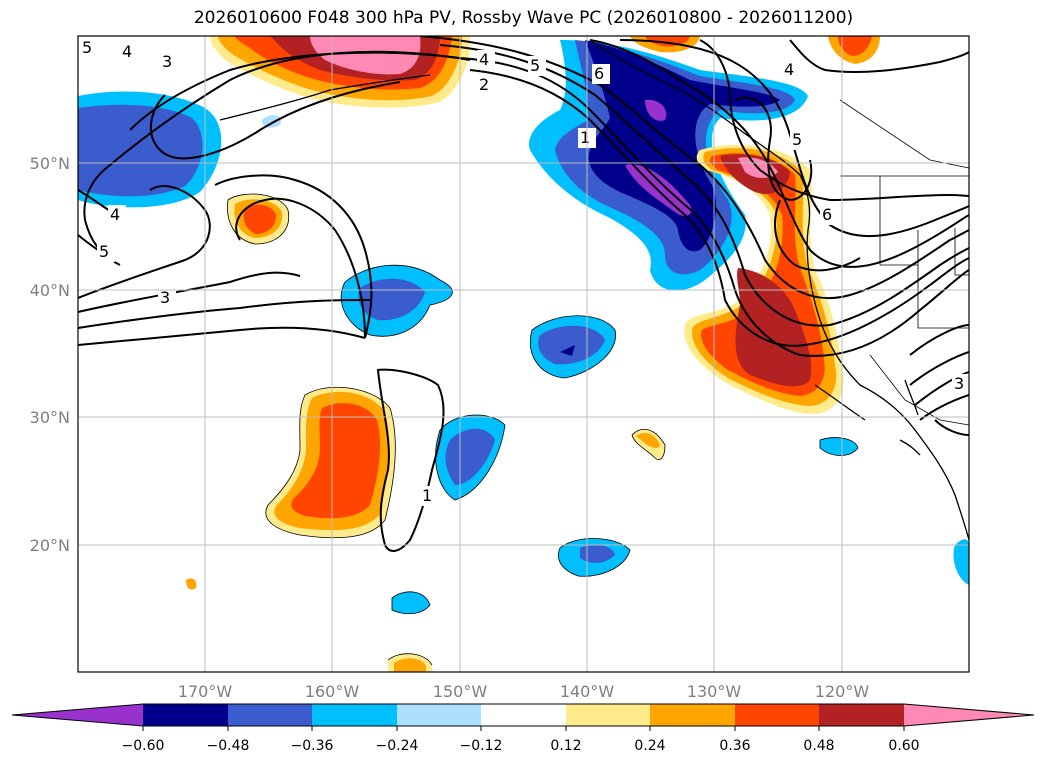 The height and width of the screenshot is (765, 1047). What do you see at coordinates (587, 691) in the screenshot?
I see `longitude-label: 140°W` at bounding box center [587, 691].